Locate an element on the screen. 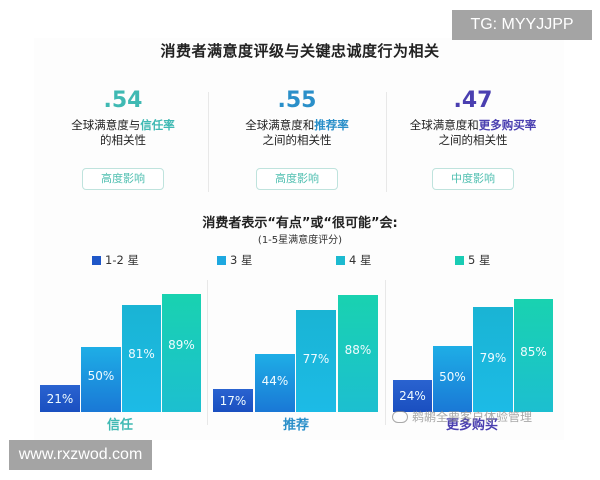  bar-value-label: 88% is located at coordinates (358, 350).